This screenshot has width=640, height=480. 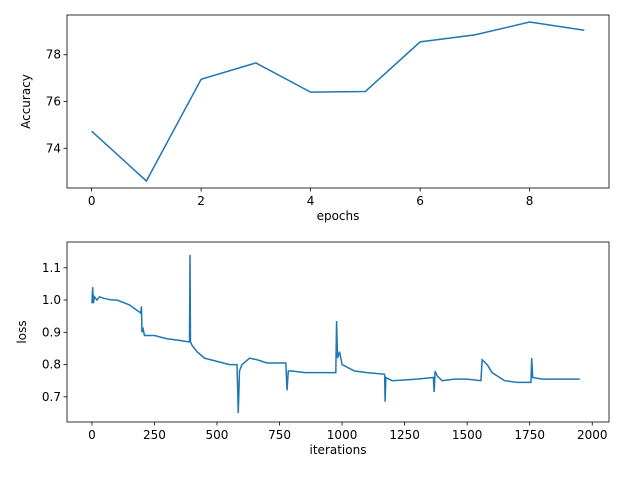 What do you see at coordinates (53, 148) in the screenshot?
I see `y-tick-label: 74` at bounding box center [53, 148].